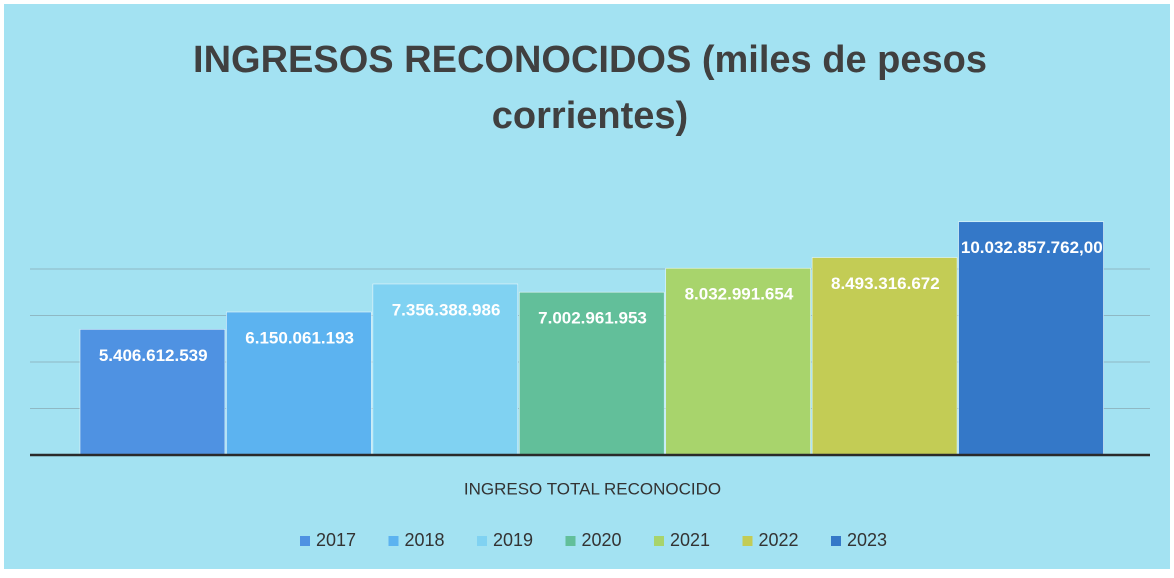 This screenshot has height=578, width=1174. I want to click on data-label: 8.032.991.654, so click(739, 294).